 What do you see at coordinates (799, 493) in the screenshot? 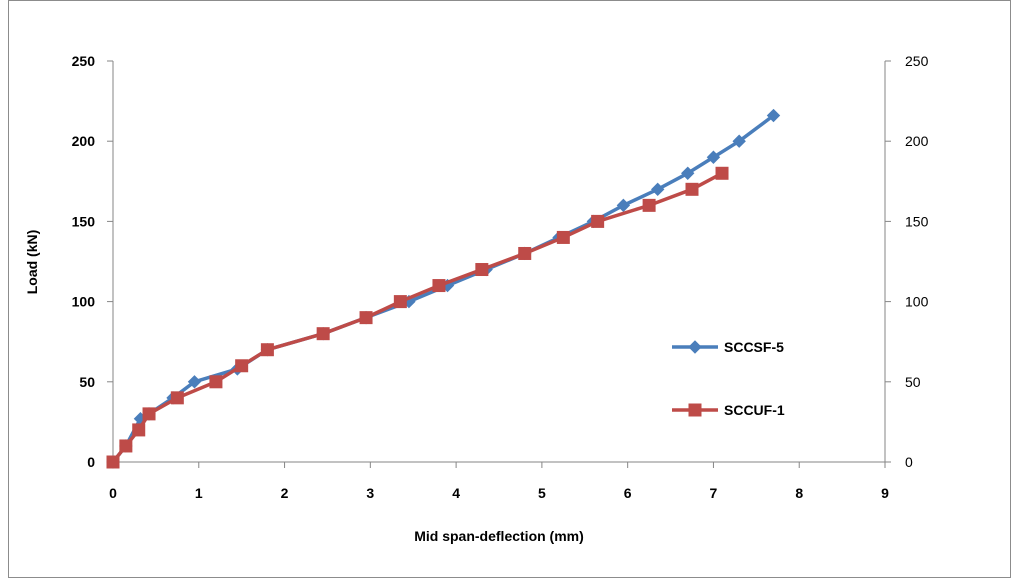
I see `x-tick-label: 8` at bounding box center [799, 493].